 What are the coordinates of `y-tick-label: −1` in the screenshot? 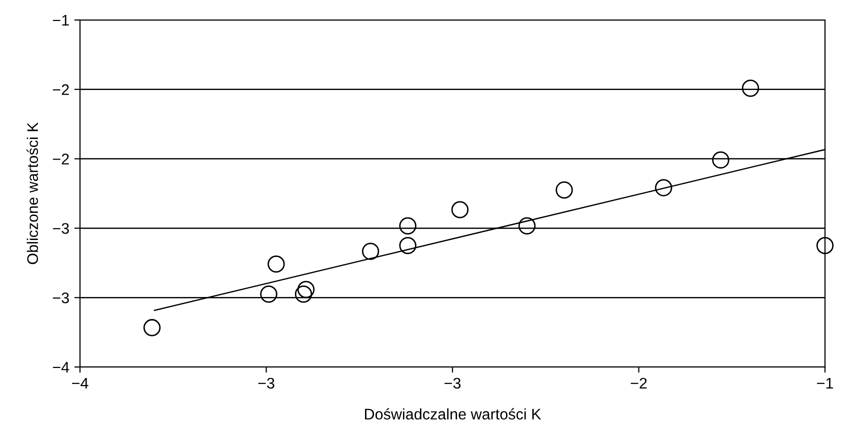 It's located at (60, 20).